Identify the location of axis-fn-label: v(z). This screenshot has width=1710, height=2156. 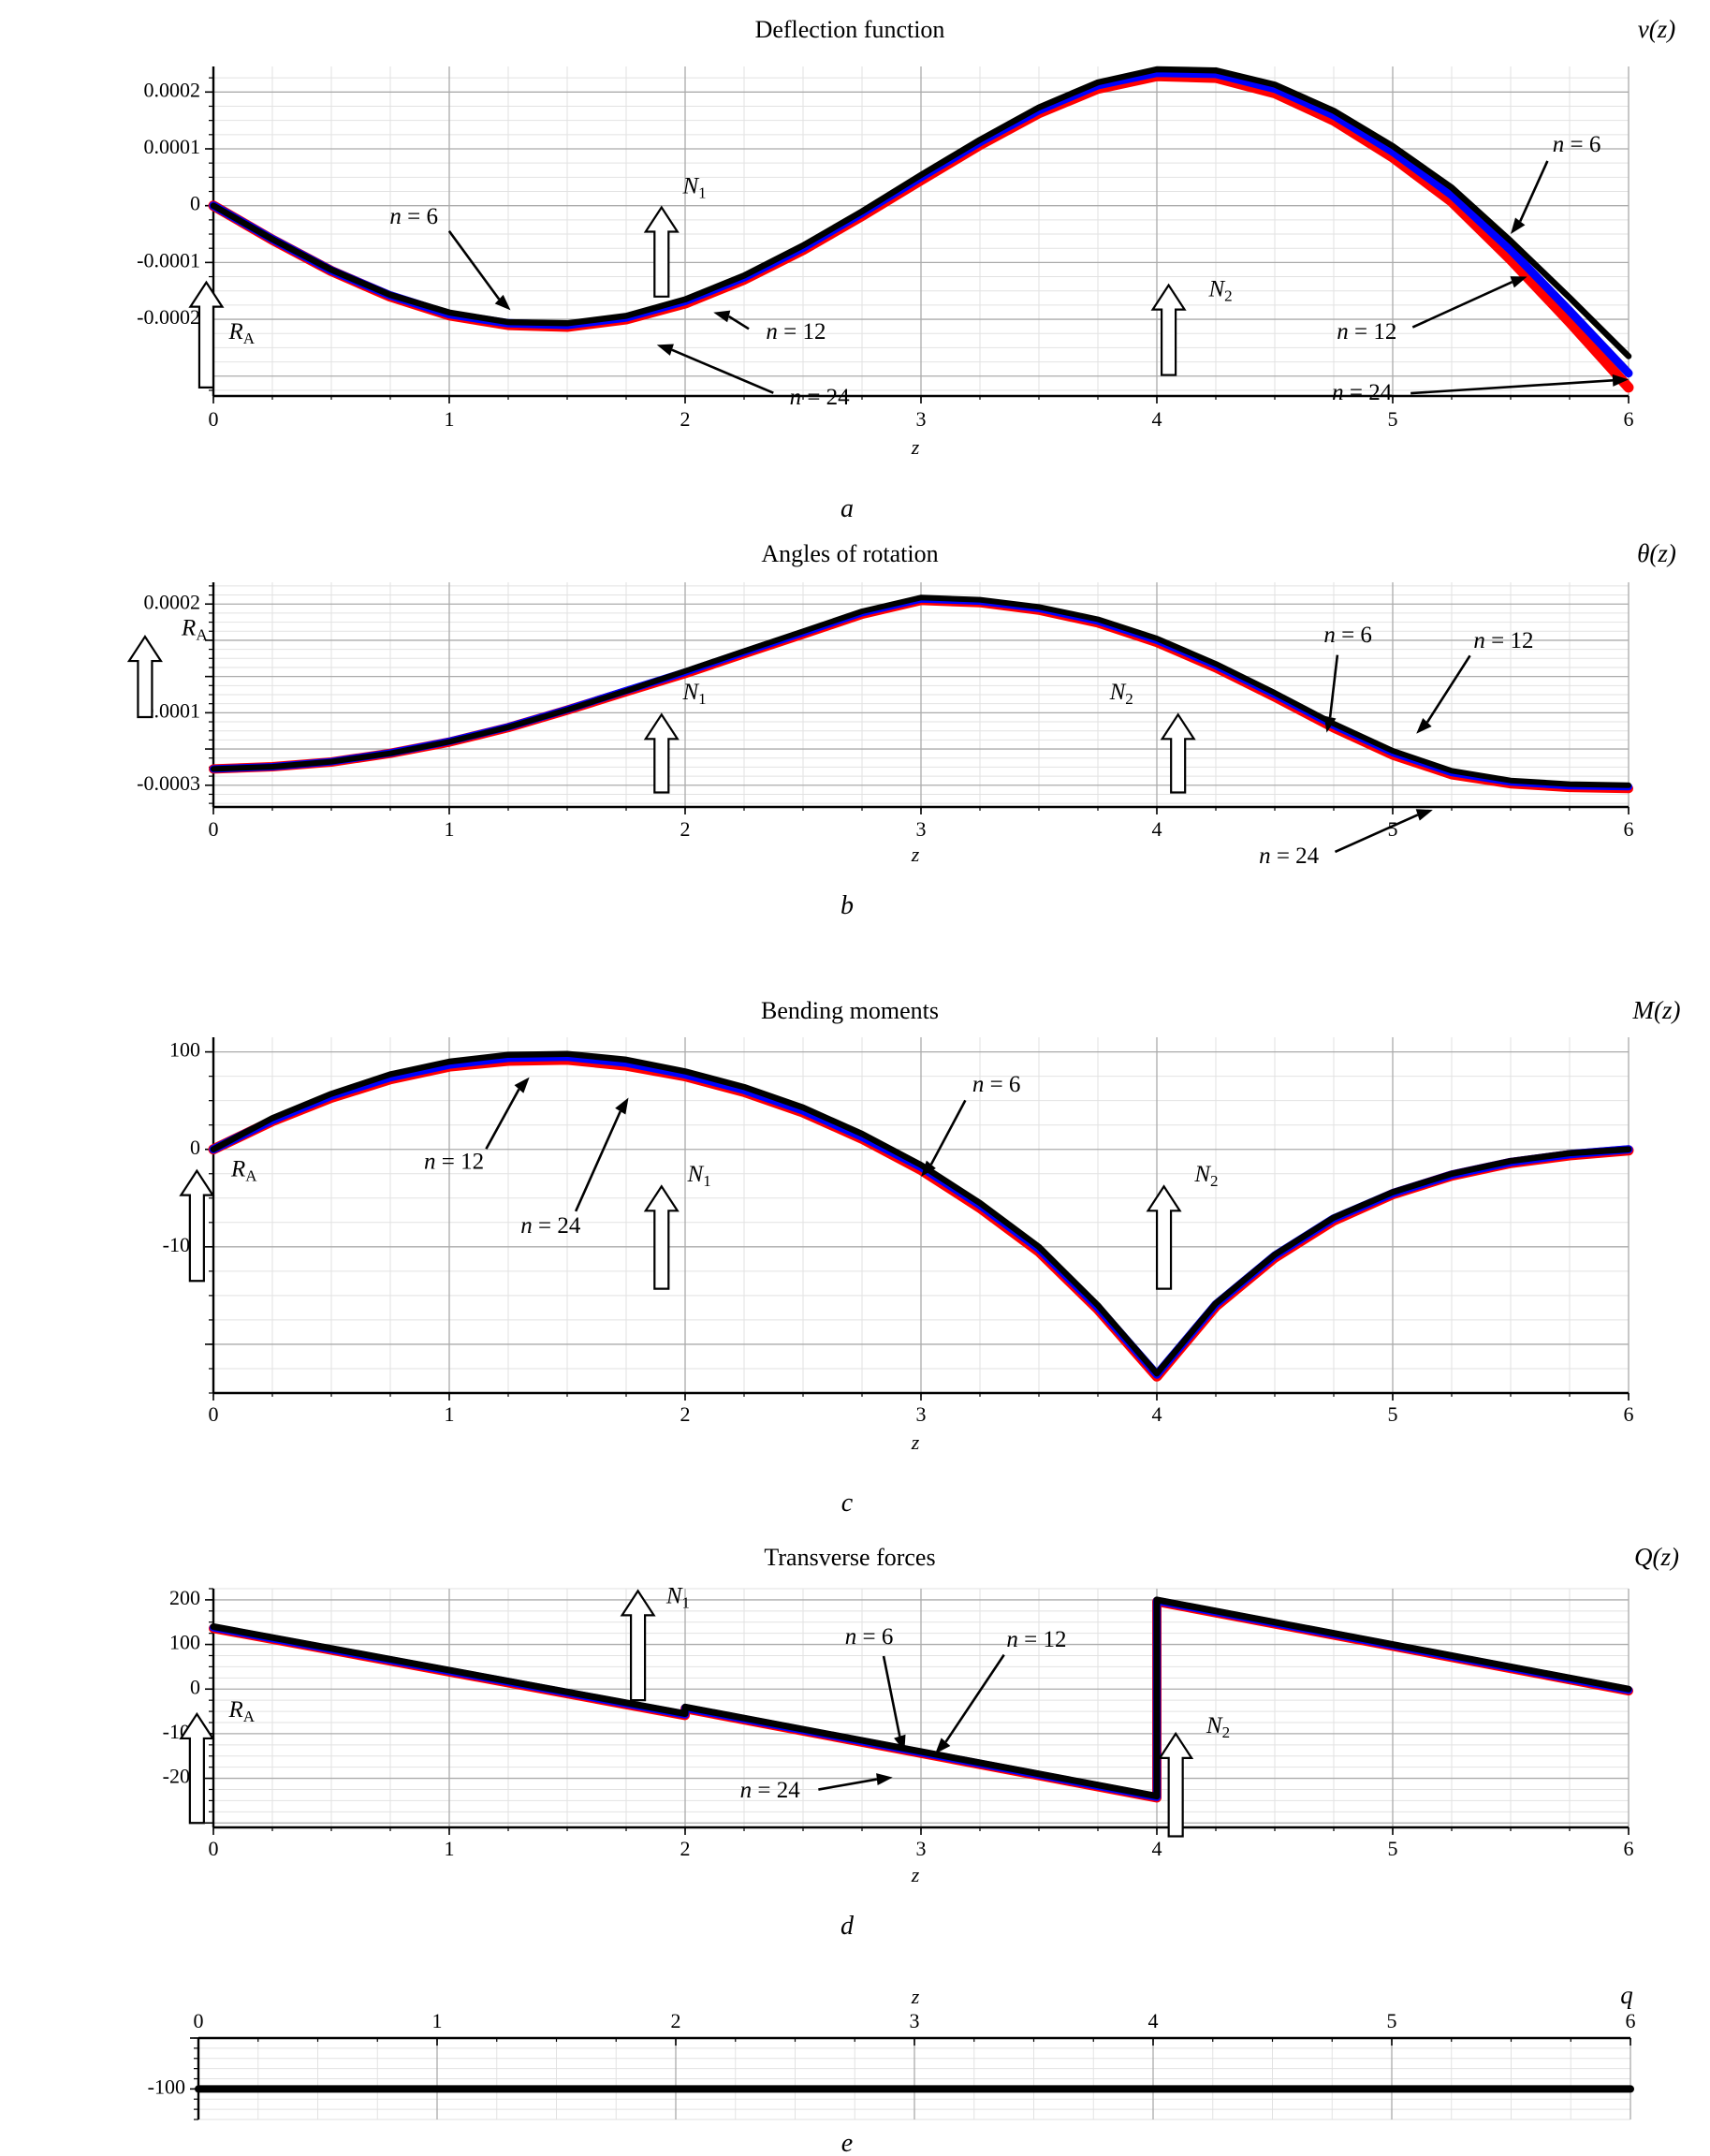
(1656, 29).